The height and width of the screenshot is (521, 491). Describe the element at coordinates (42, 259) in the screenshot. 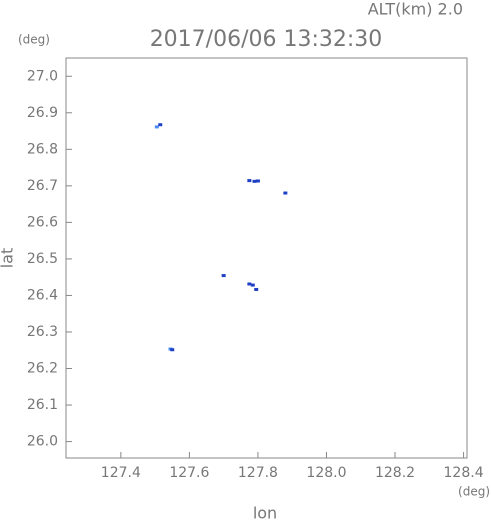

I see `y-tick-label: 26.5` at that location.